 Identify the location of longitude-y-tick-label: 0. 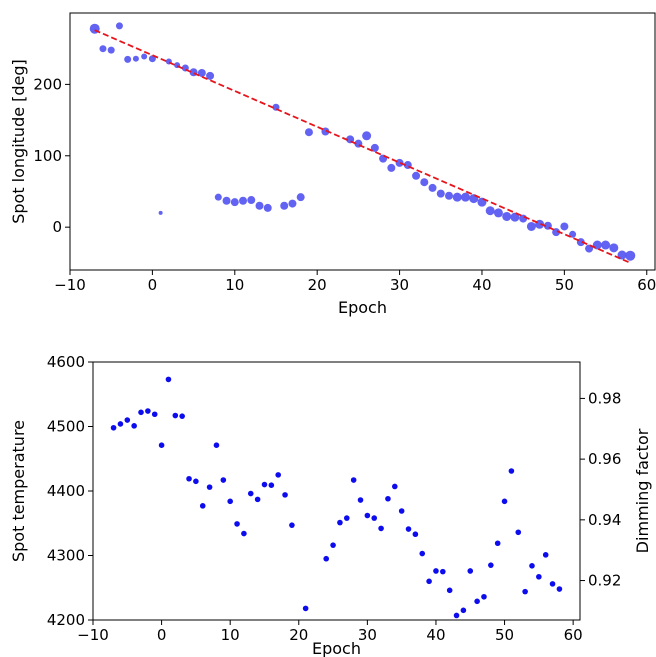
(57, 227).